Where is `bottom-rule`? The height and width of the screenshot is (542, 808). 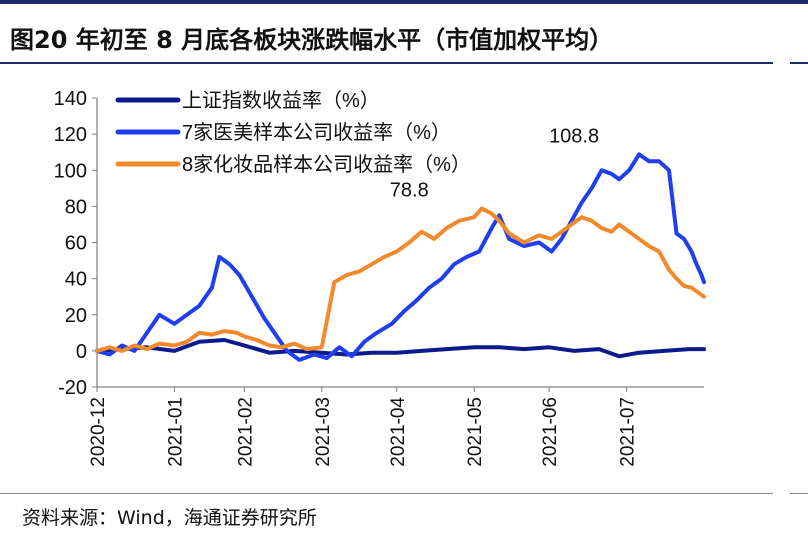 bottom-rule is located at coordinates (386, 493).